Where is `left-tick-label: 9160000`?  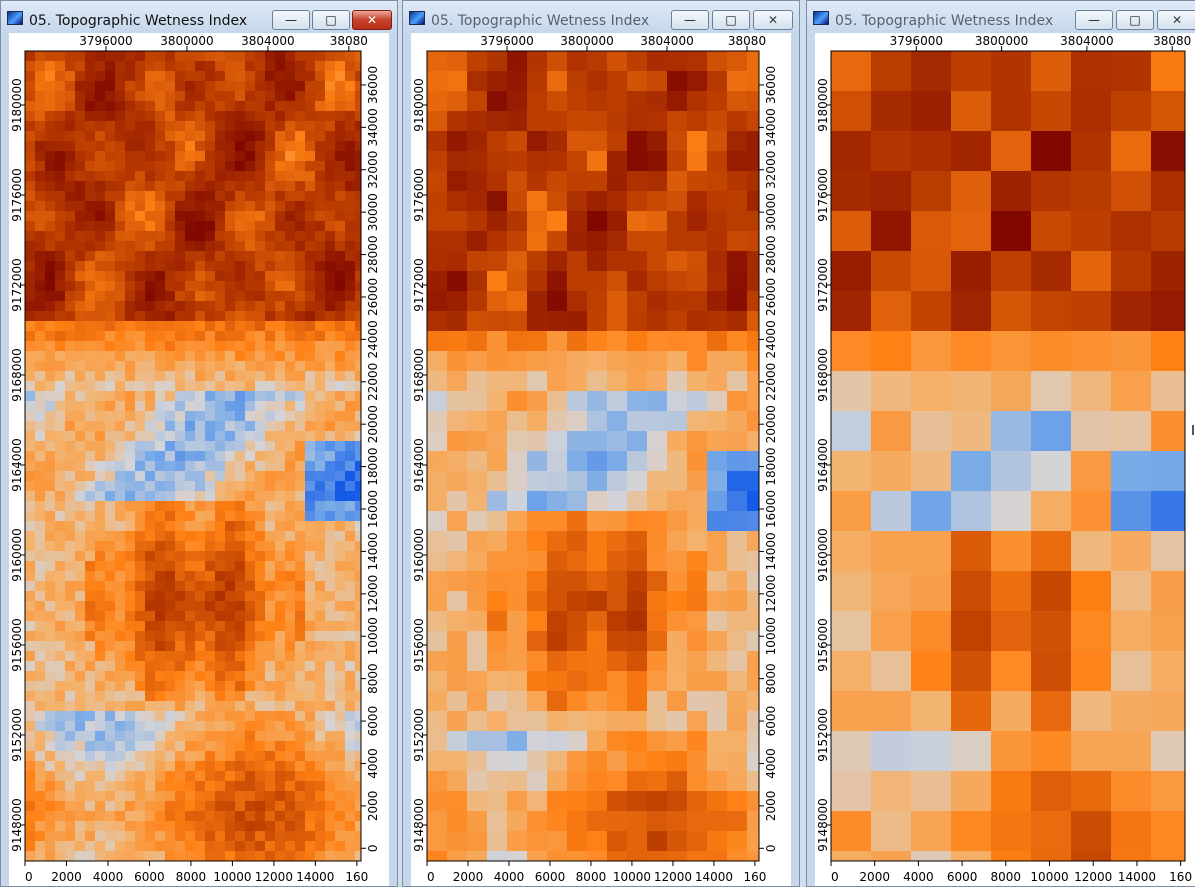 left-tick-label: 9160000 is located at coordinates (17, 554).